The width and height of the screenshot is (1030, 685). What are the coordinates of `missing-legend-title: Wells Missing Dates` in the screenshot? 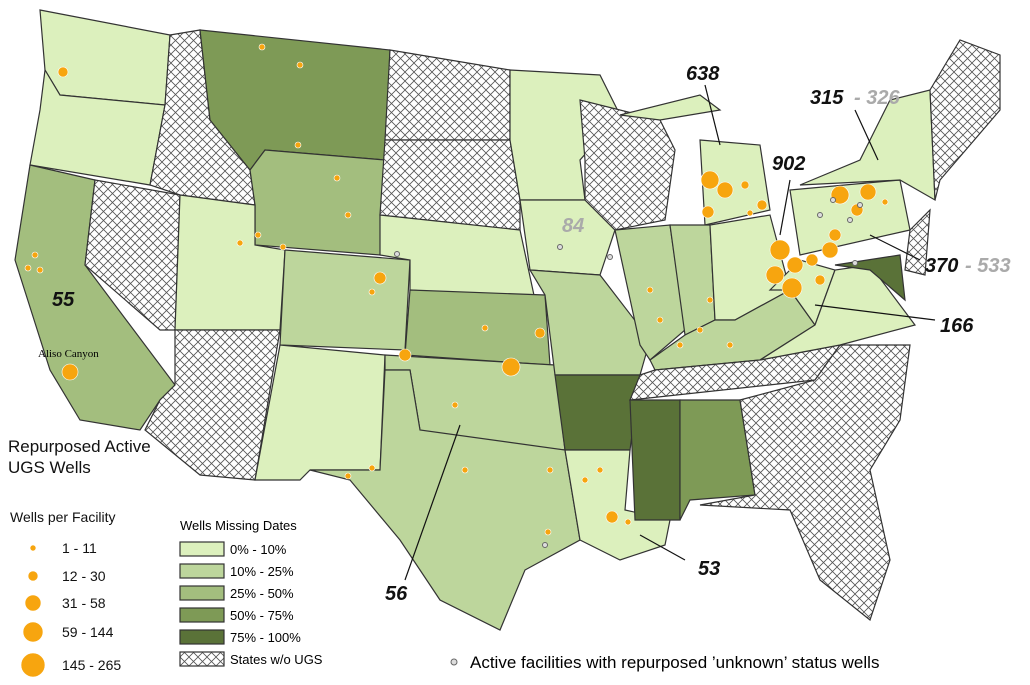 It's located at (238, 525).